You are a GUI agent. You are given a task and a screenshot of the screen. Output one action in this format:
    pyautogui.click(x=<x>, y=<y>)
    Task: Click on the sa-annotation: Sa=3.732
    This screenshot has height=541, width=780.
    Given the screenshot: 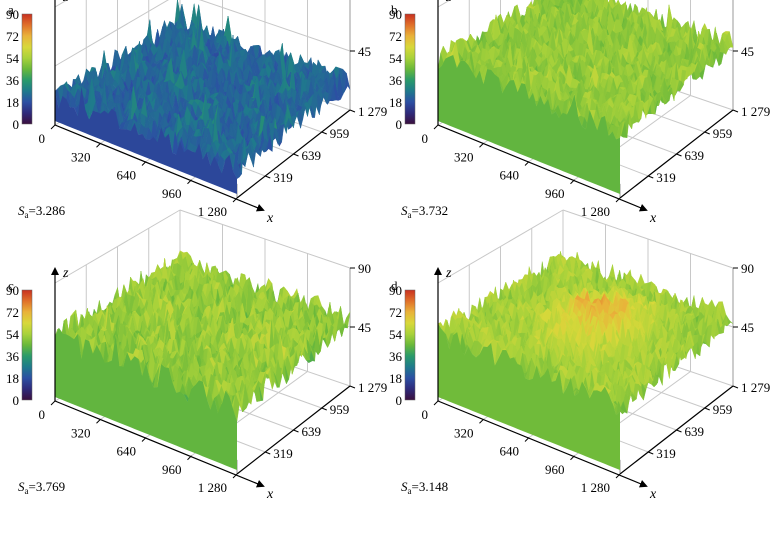 What is the action you would take?
    pyautogui.click(x=424, y=211)
    